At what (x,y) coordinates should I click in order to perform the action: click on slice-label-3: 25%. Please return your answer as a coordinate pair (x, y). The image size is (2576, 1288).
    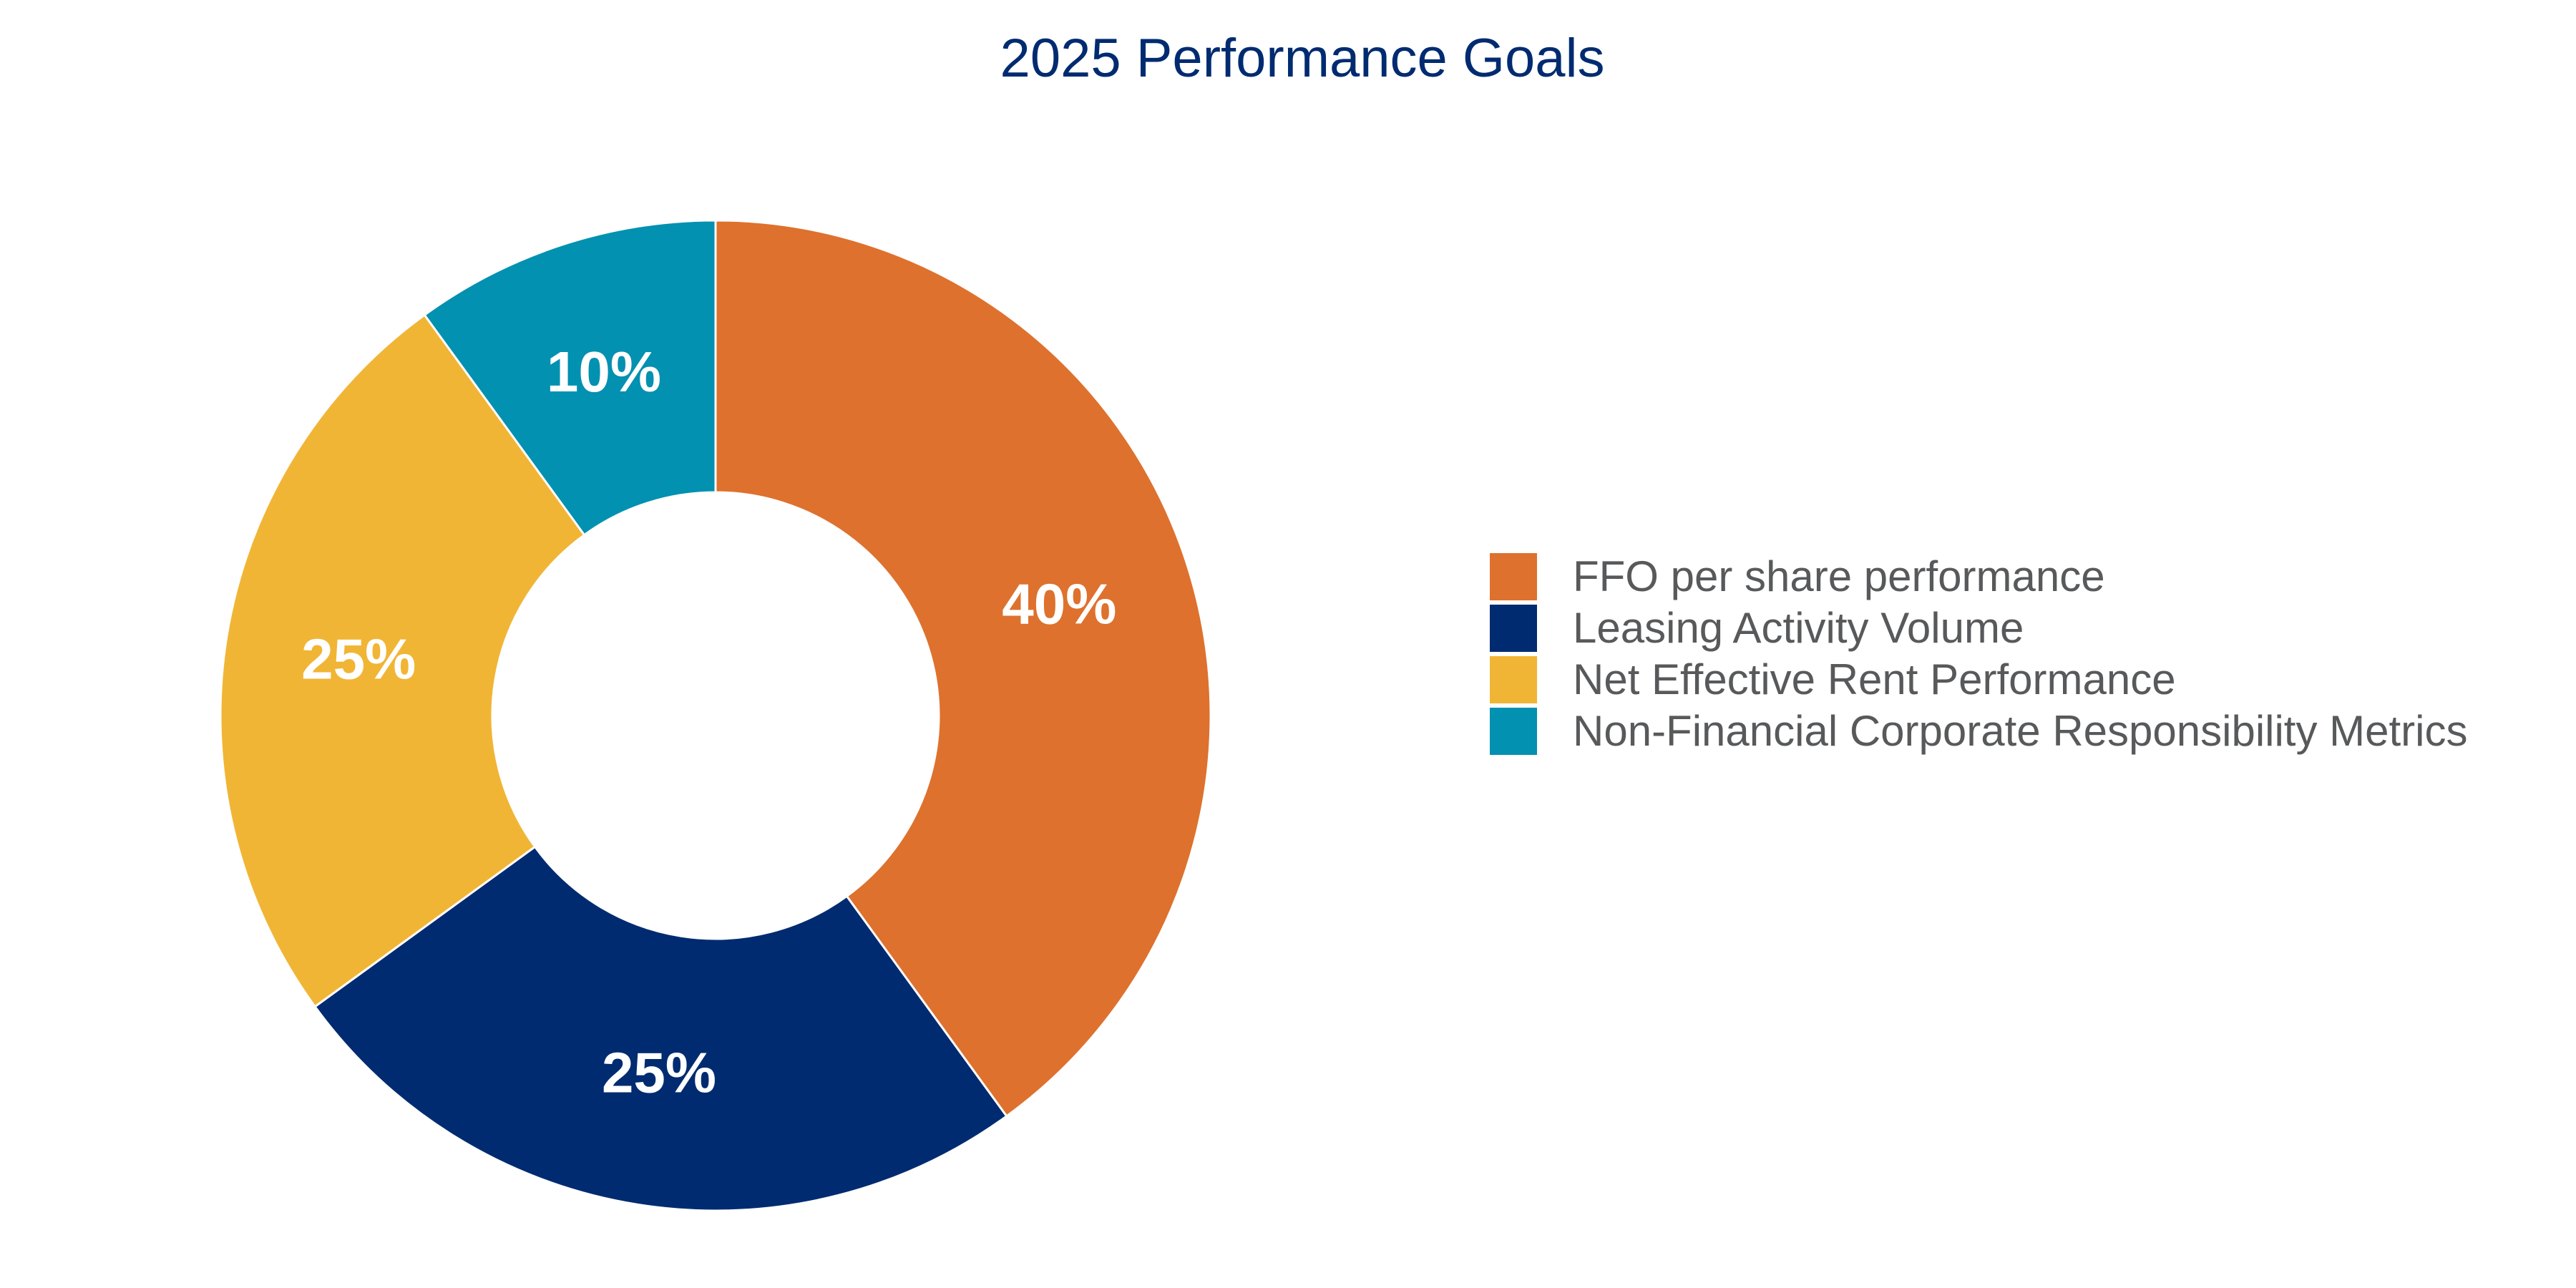
    Looking at the image, I should click on (358, 659).